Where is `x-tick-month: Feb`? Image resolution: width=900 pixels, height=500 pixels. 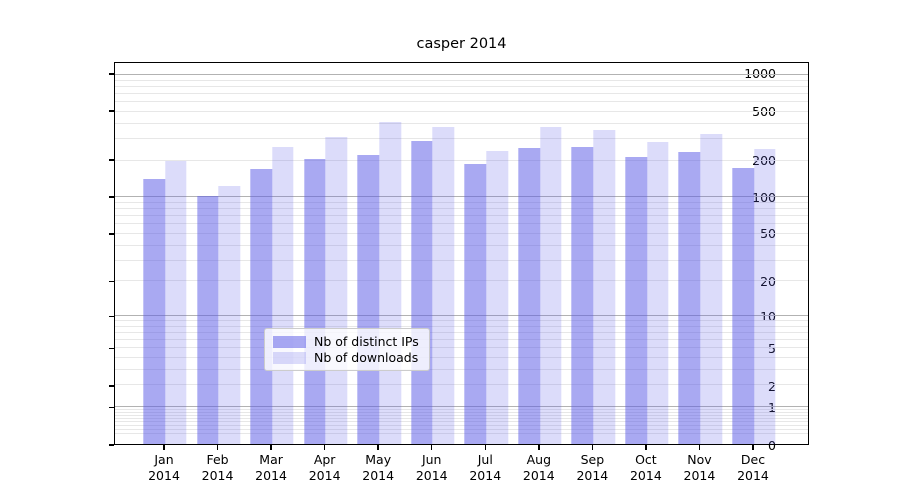
x-tick-month: Feb is located at coordinates (217, 459).